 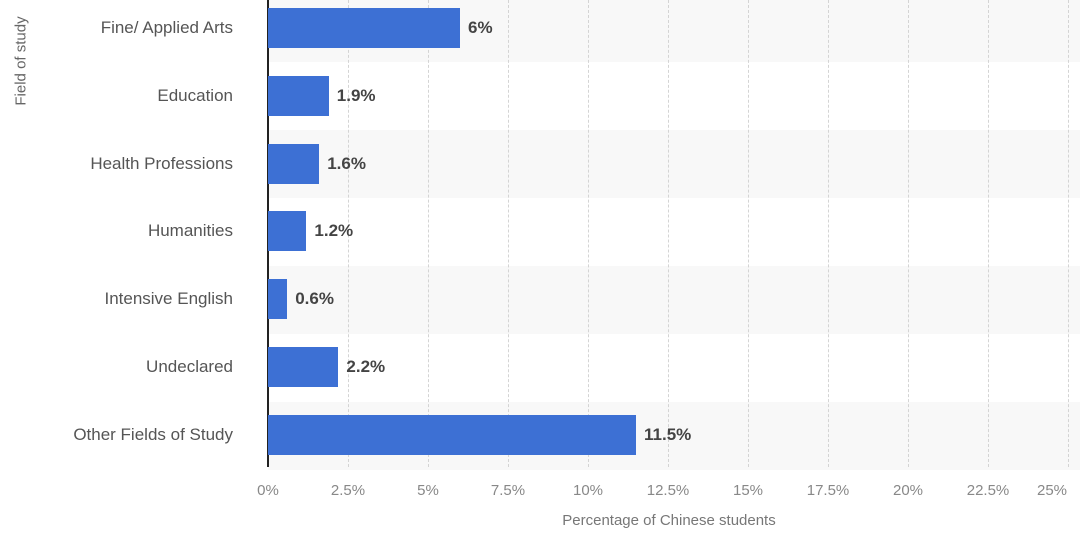 What do you see at coordinates (828, 490) in the screenshot?
I see `x-tick-label: 17.5%` at bounding box center [828, 490].